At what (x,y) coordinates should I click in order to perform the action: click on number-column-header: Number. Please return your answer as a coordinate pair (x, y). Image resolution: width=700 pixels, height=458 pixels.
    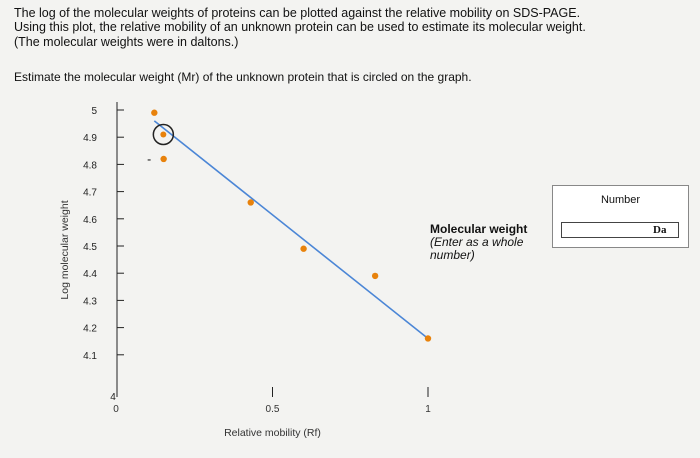
    Looking at the image, I should click on (620, 200).